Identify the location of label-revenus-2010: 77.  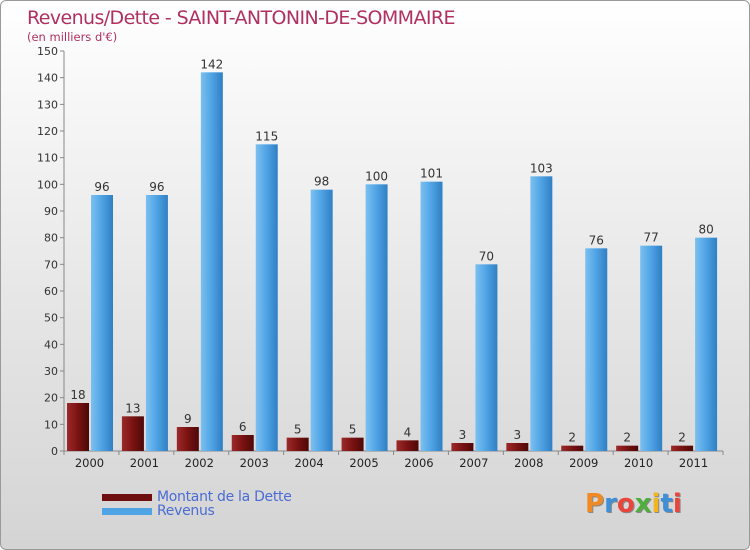
(651, 238).